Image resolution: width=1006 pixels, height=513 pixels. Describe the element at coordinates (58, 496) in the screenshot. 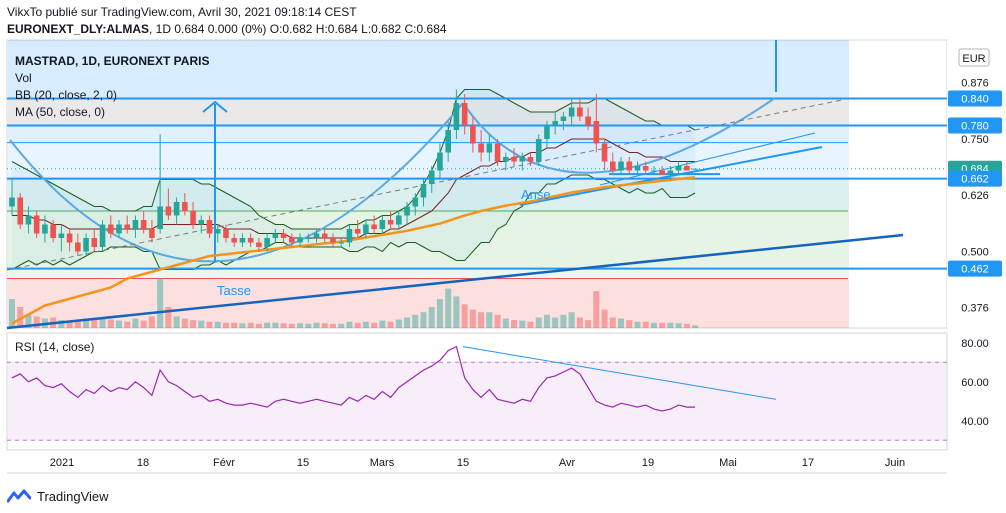

I see `footer: TradingView` at that location.